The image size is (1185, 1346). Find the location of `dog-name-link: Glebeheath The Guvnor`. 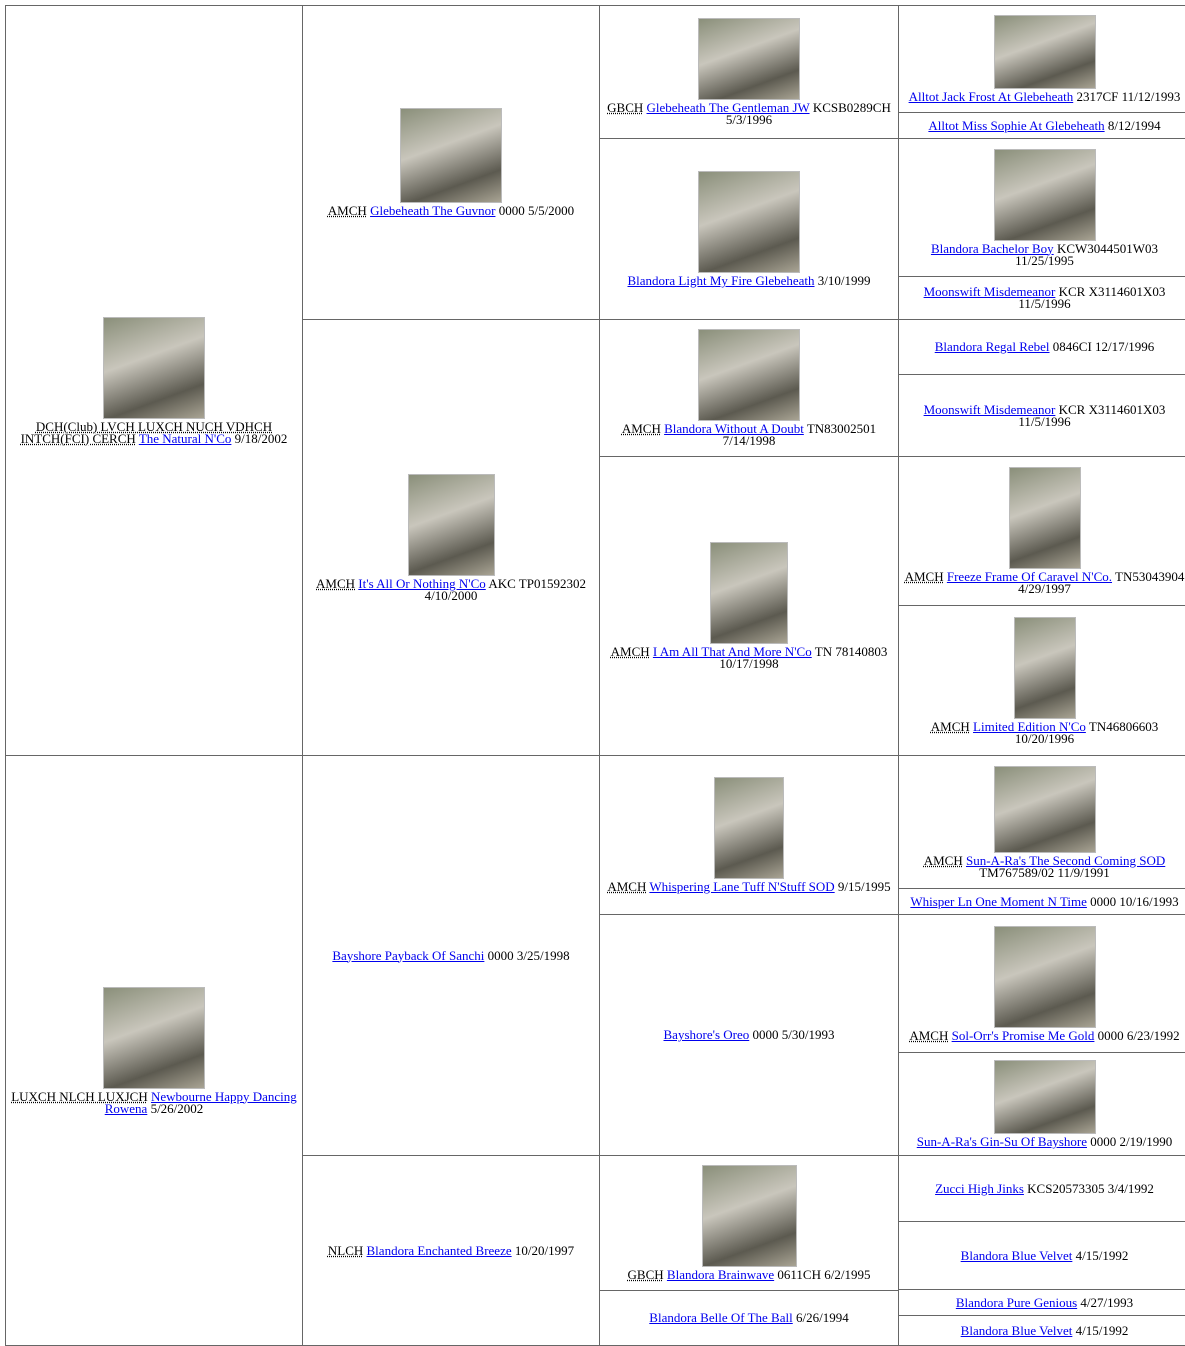

dog-name-link: Glebeheath The Guvnor is located at coordinates (433, 210).